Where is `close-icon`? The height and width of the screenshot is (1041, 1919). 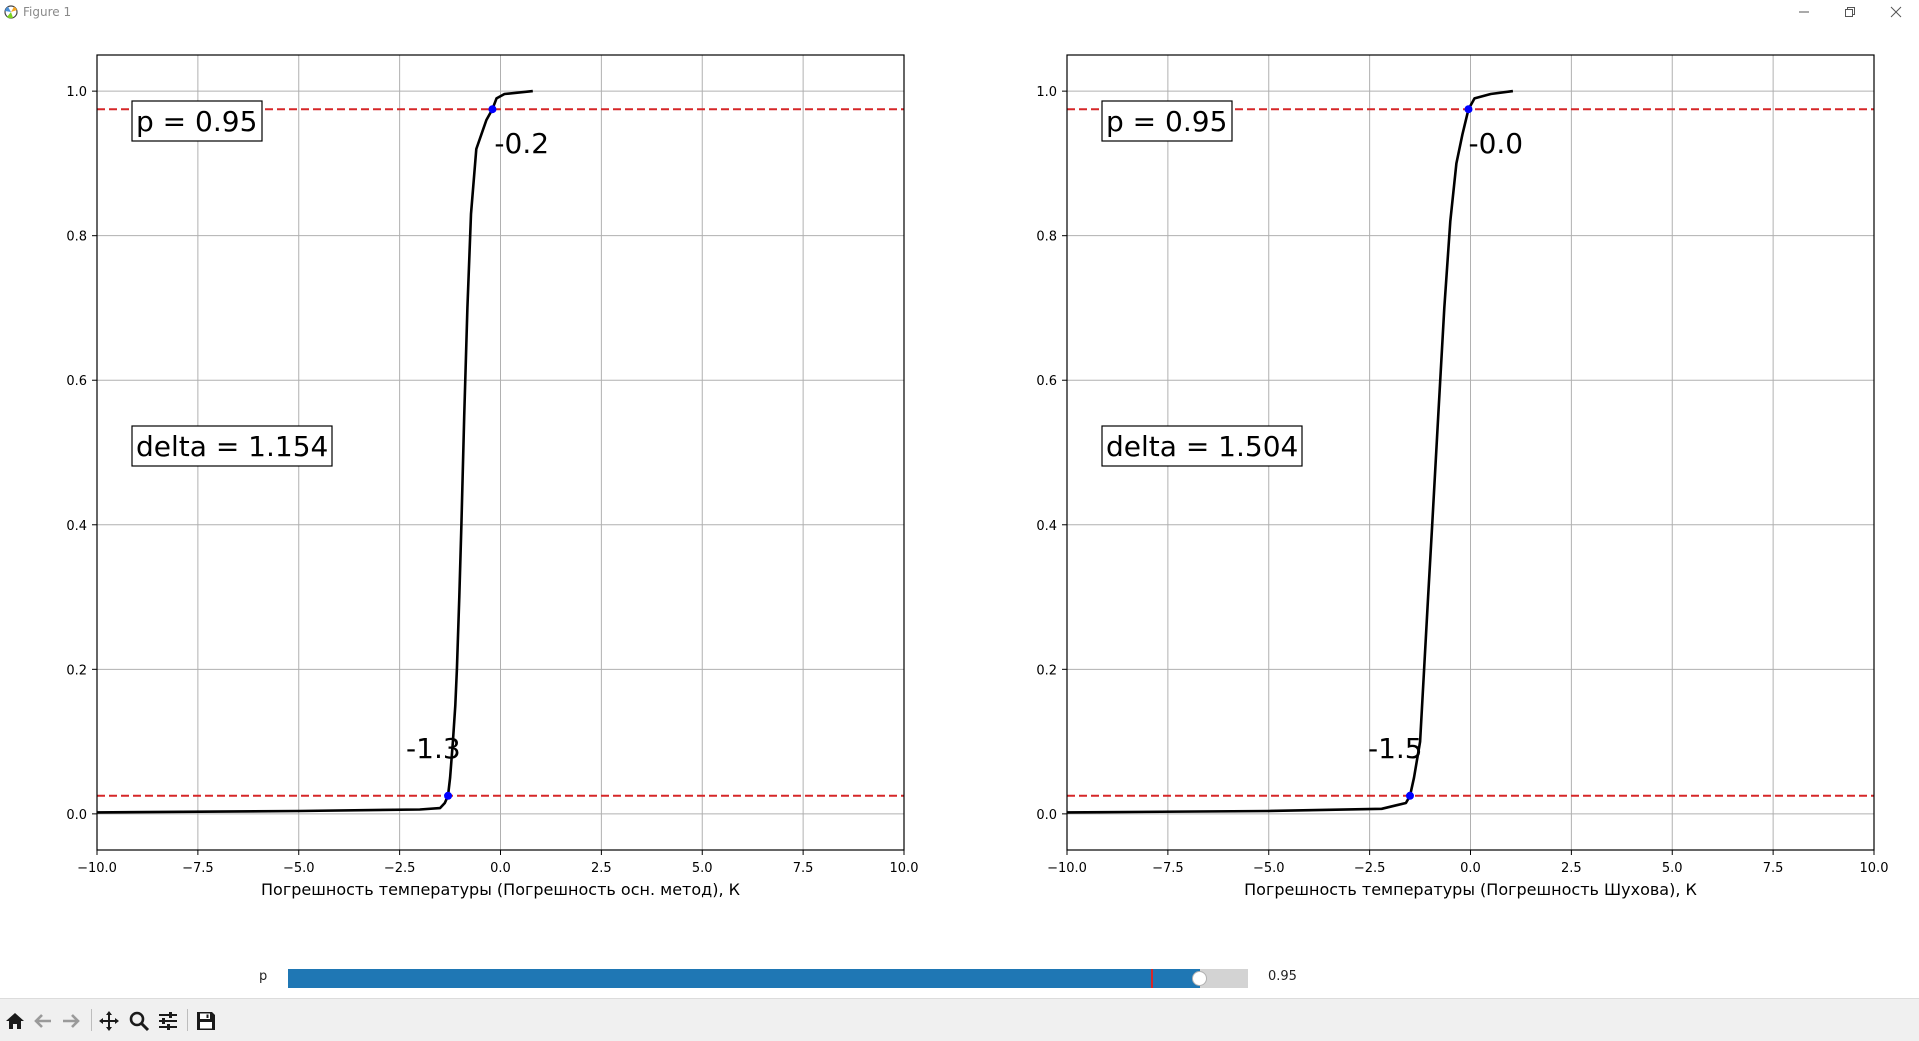 close-icon is located at coordinates (1896, 12).